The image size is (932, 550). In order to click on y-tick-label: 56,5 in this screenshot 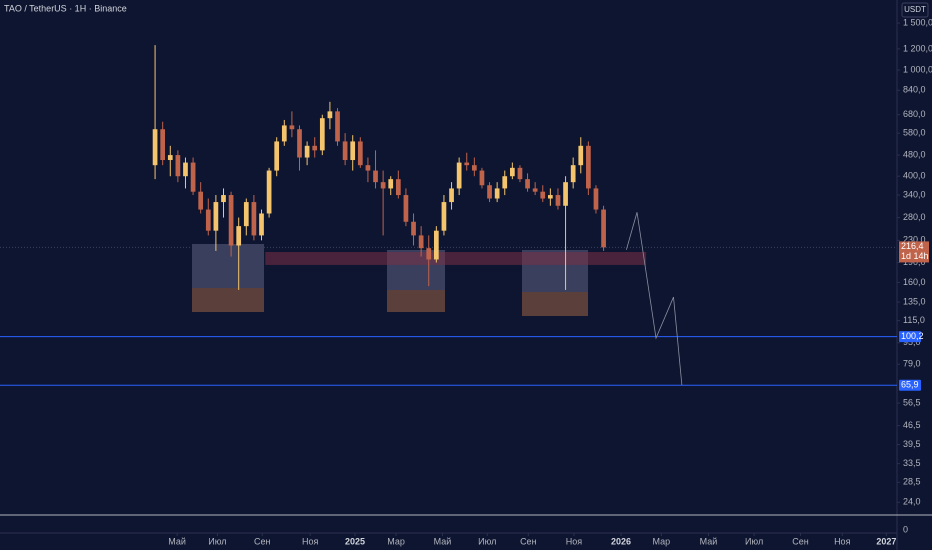, I will do `click(912, 402)`.